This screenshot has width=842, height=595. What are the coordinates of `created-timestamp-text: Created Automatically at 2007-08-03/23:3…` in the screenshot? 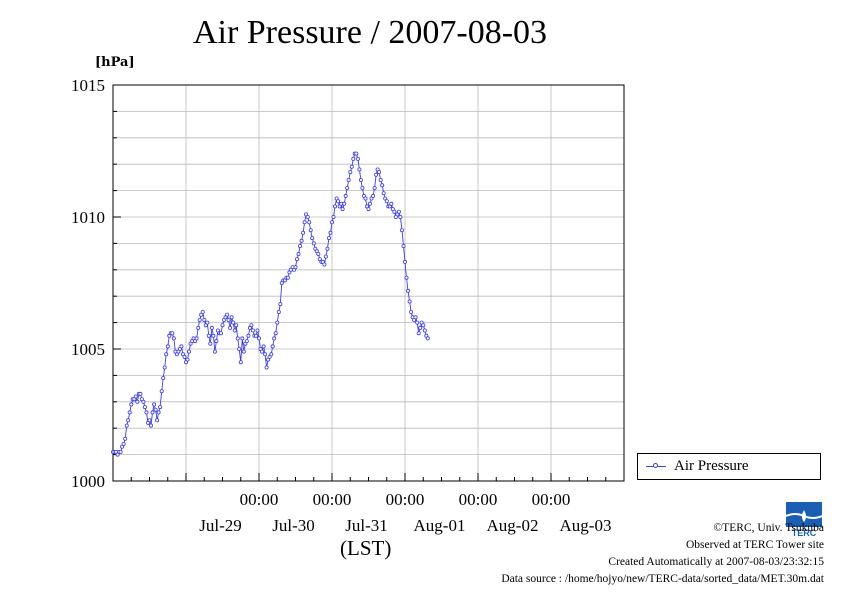 It's located at (716, 562).